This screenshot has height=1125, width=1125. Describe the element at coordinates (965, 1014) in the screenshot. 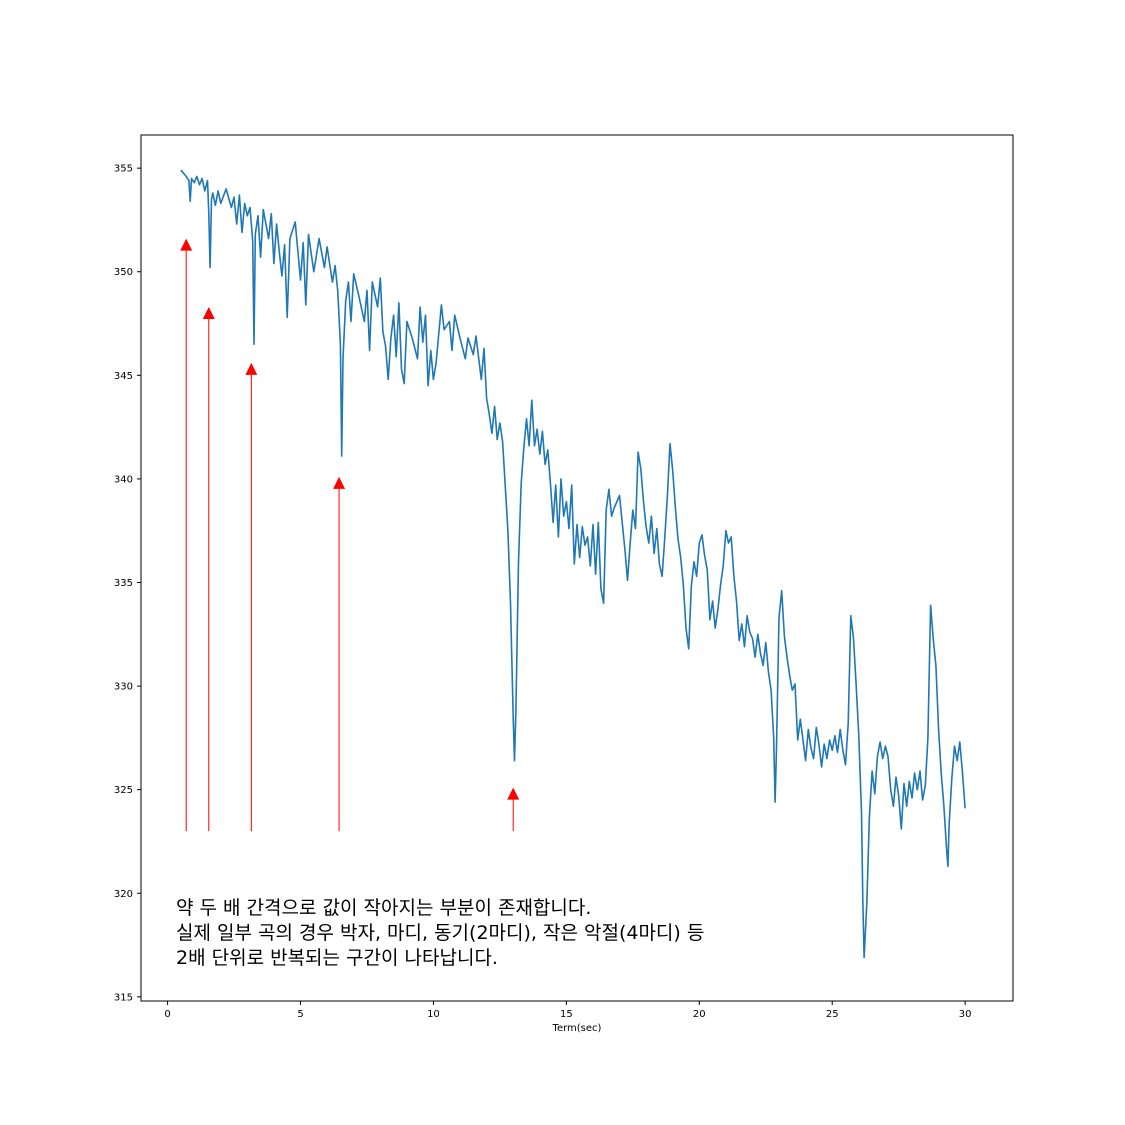

I see `x-tick-label: 30` at that location.